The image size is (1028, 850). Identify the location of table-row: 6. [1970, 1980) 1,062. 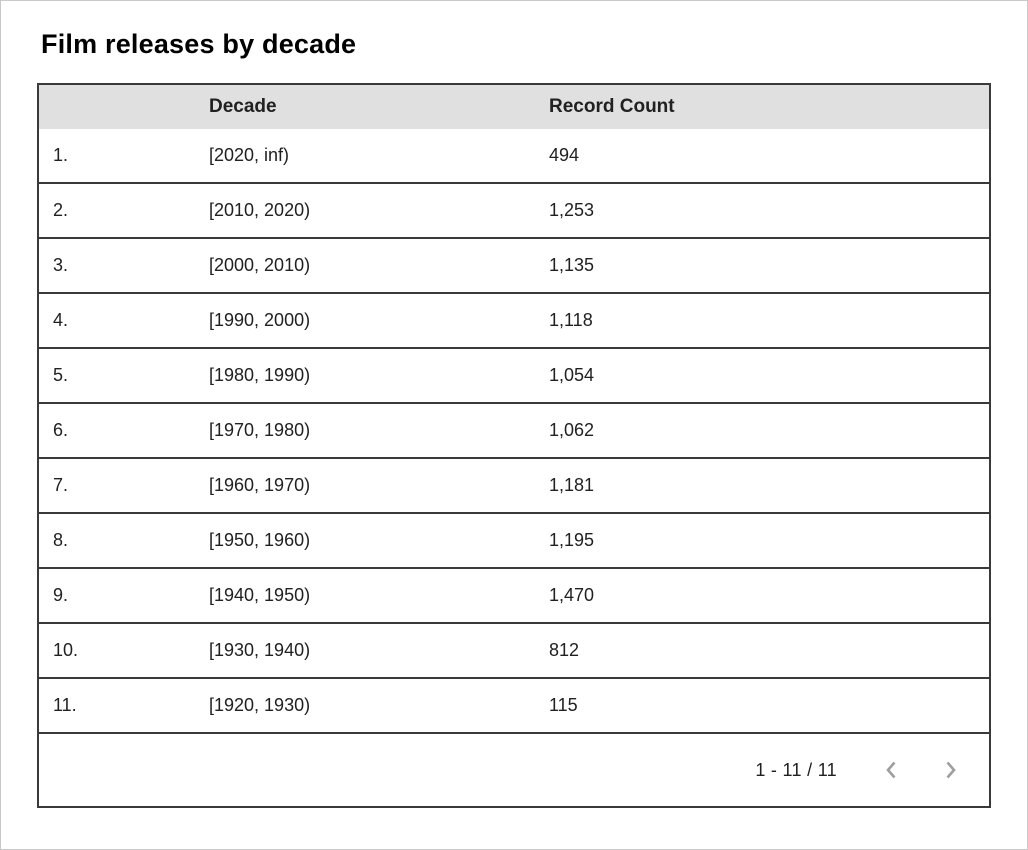
(514, 430).